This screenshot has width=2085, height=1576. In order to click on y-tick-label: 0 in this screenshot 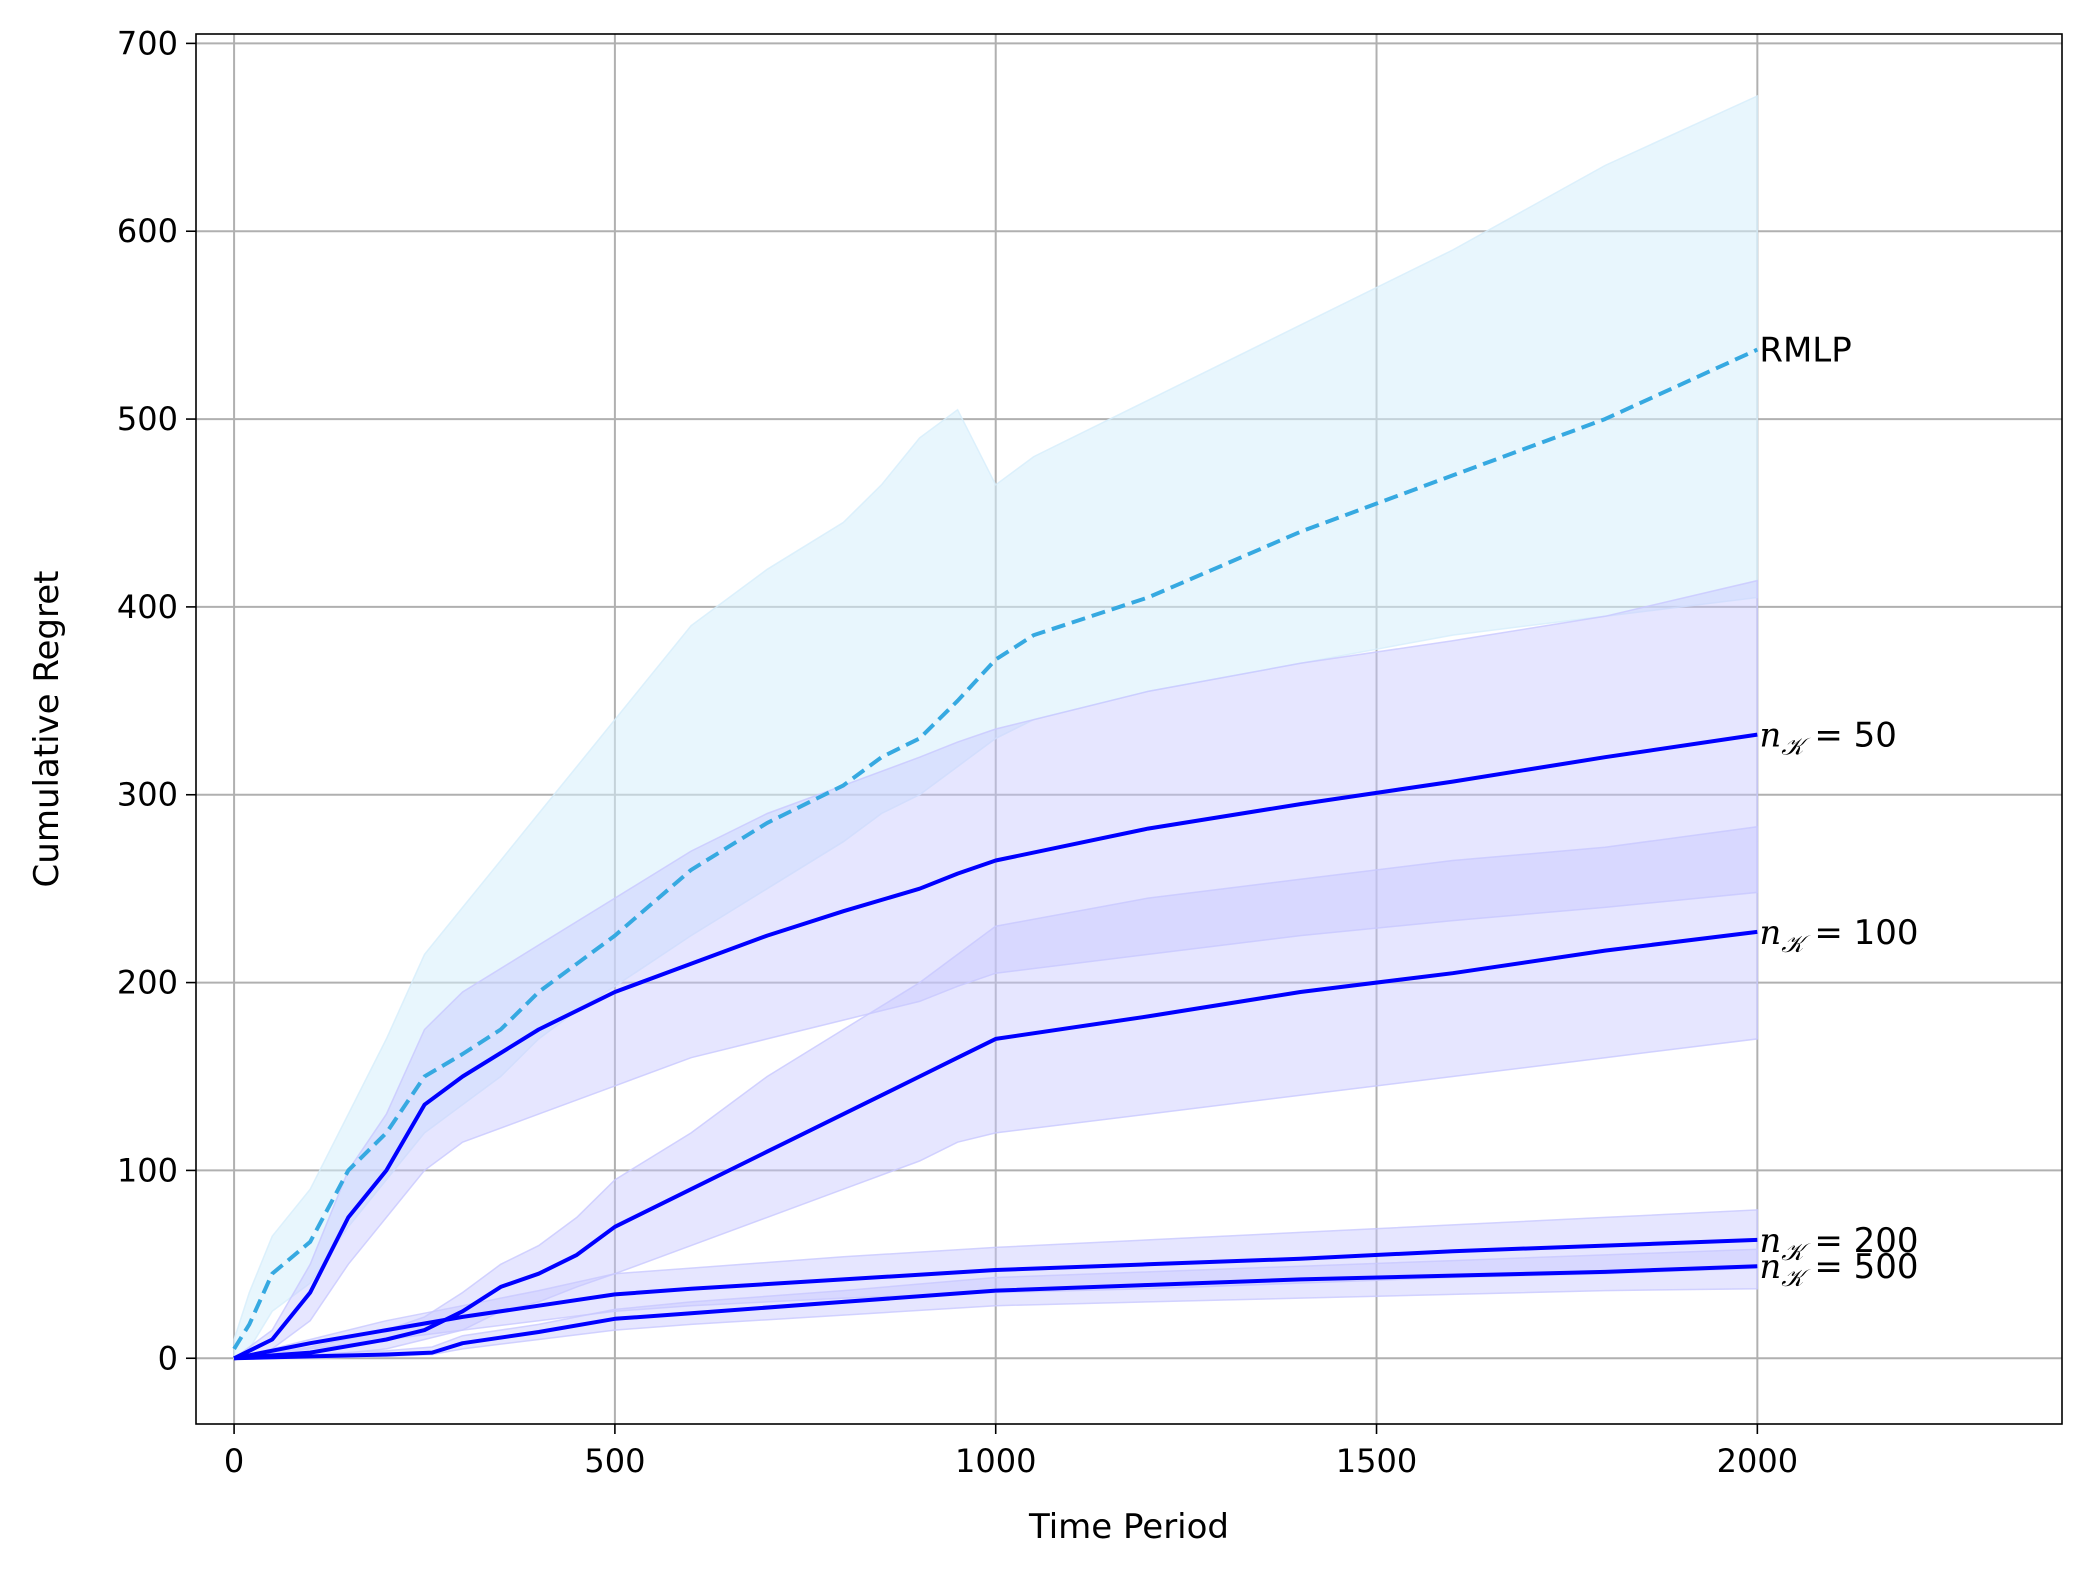, I will do `click(168, 1358)`.